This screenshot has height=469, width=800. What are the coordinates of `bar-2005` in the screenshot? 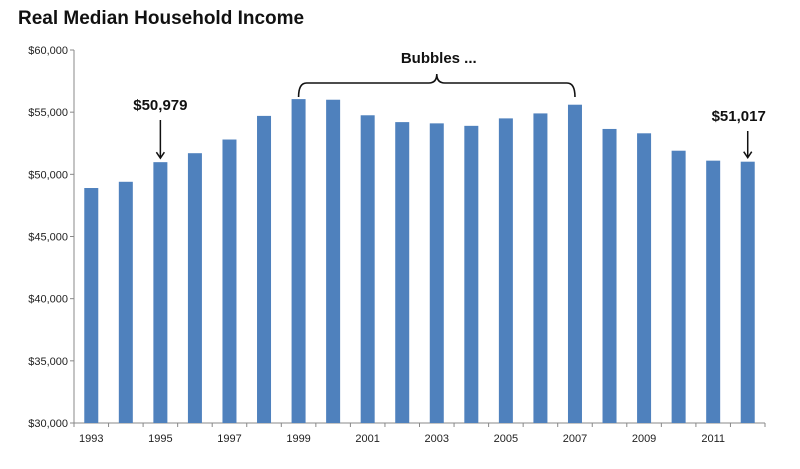 It's located at (505, 270).